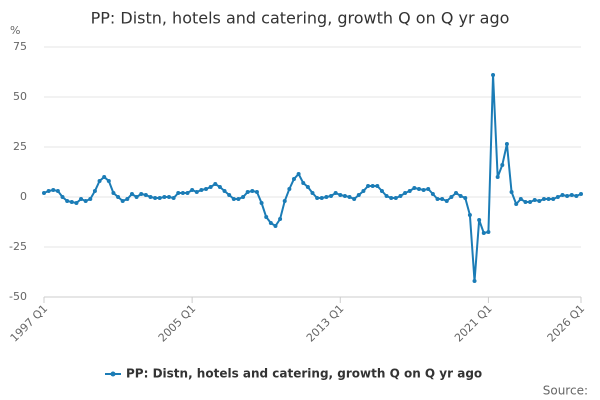 This screenshot has height=400, width=600. I want to click on x-tick-label: 2013 Q1, so click(325, 323).